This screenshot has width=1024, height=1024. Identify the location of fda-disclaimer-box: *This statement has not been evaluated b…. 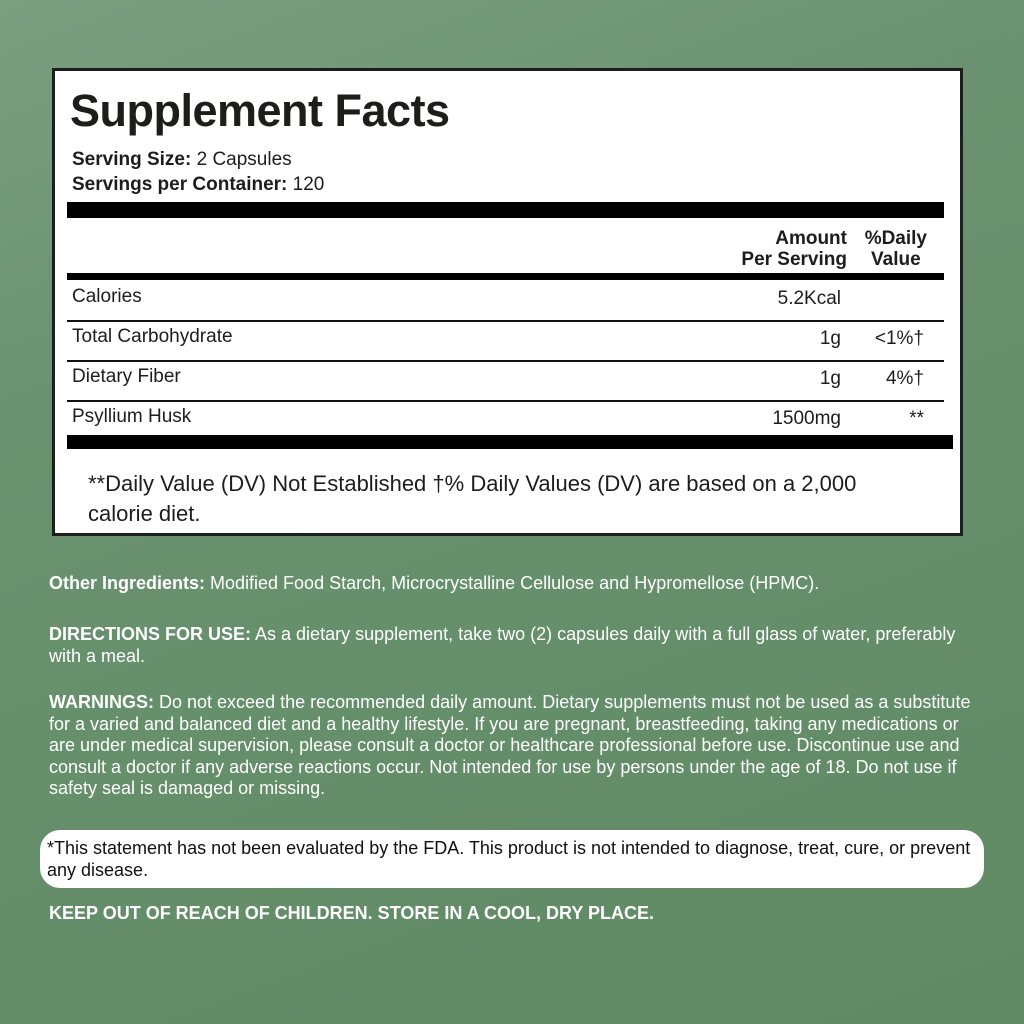
(512, 859).